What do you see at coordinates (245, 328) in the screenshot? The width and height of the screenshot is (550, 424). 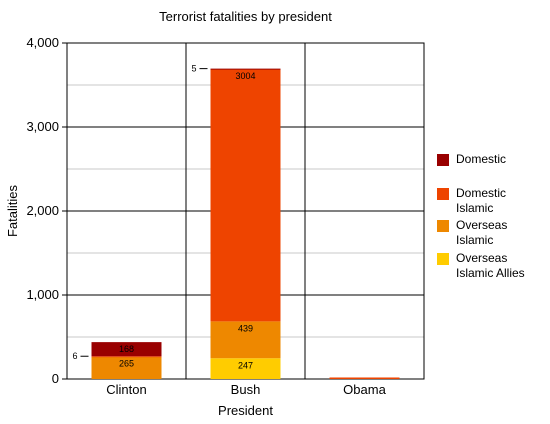 I see `data-label: 439` at bounding box center [245, 328].